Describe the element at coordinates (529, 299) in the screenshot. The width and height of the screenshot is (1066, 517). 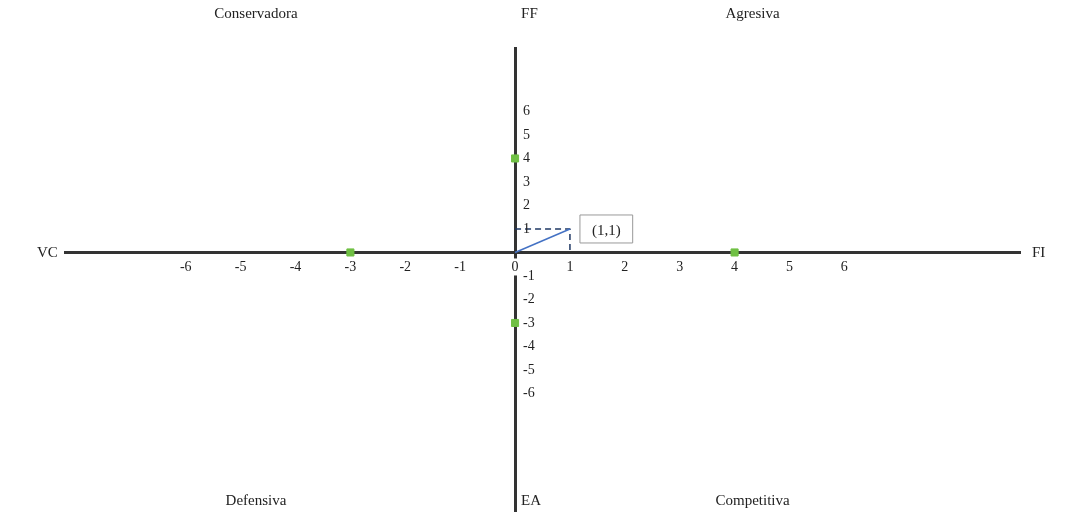
I see `y-tick-label: -2` at that location.